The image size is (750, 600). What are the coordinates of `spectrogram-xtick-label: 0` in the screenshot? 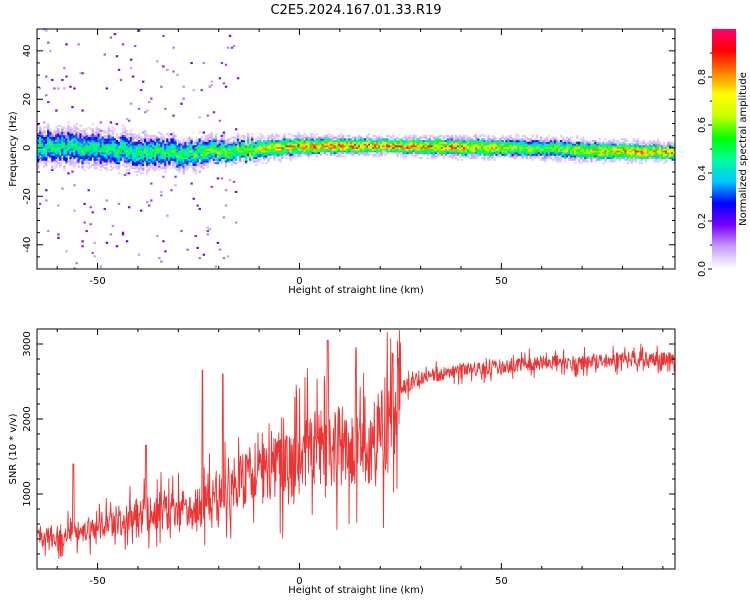 It's located at (299, 281).